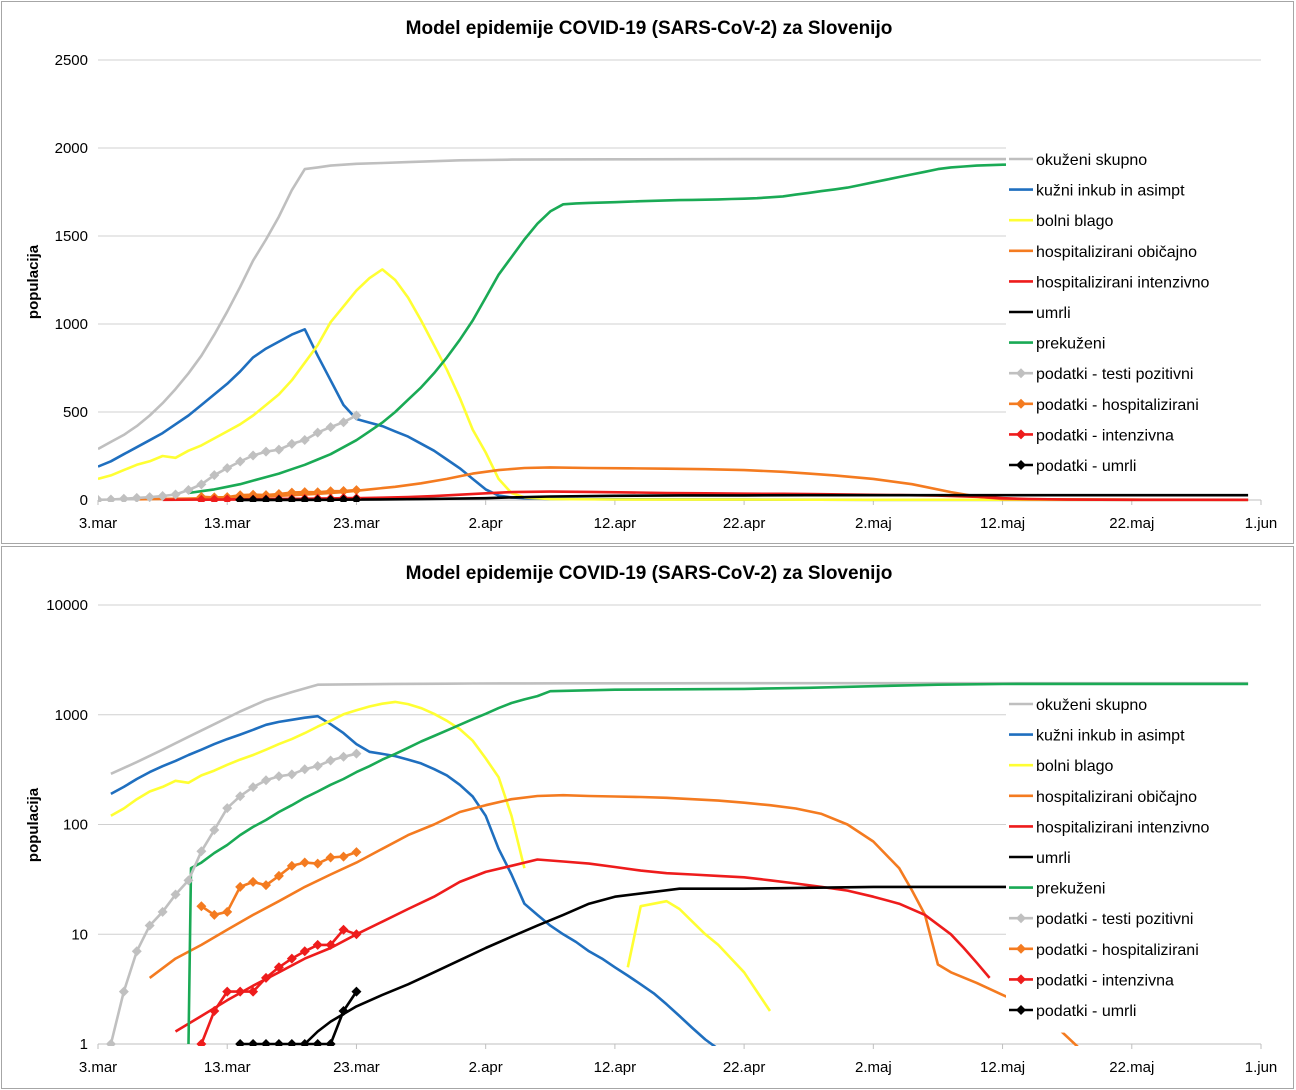  I want to click on y-tick-label: 1000, so click(71, 715).